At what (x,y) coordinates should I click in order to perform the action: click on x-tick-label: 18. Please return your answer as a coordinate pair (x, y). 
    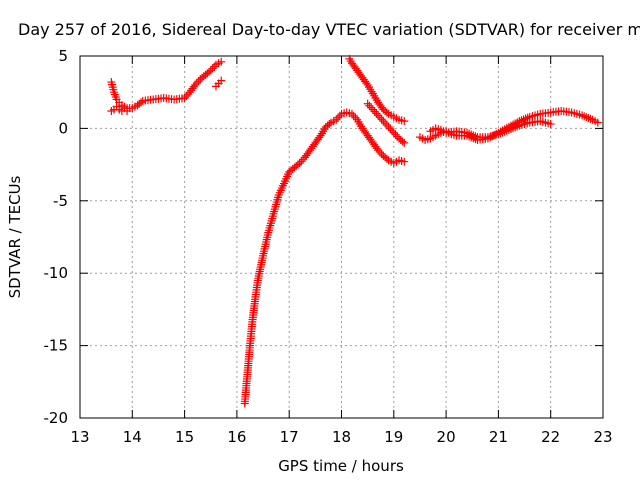
    Looking at the image, I should click on (341, 437).